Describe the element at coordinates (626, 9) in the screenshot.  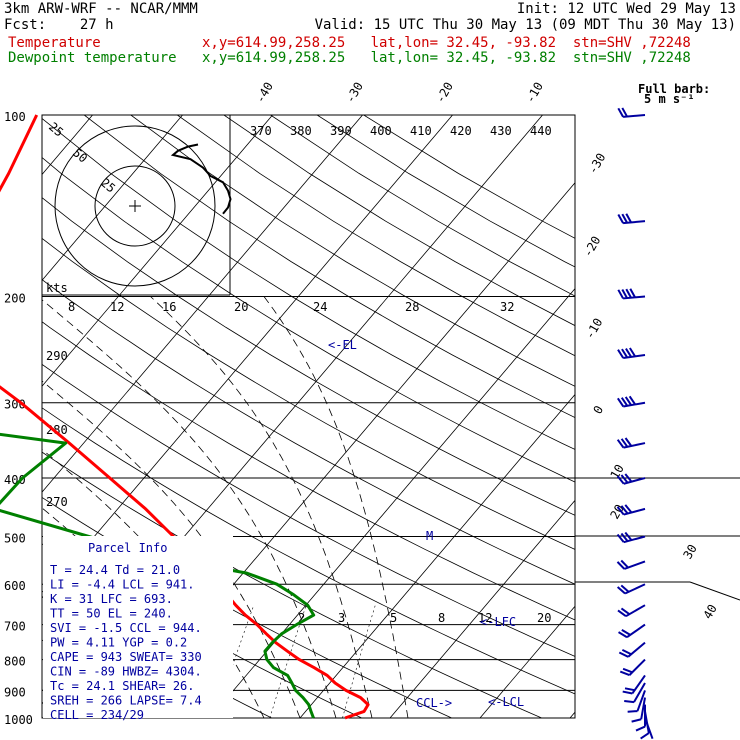
I see `init-time: Init: 12 UTC Wed 29 May 13` at that location.